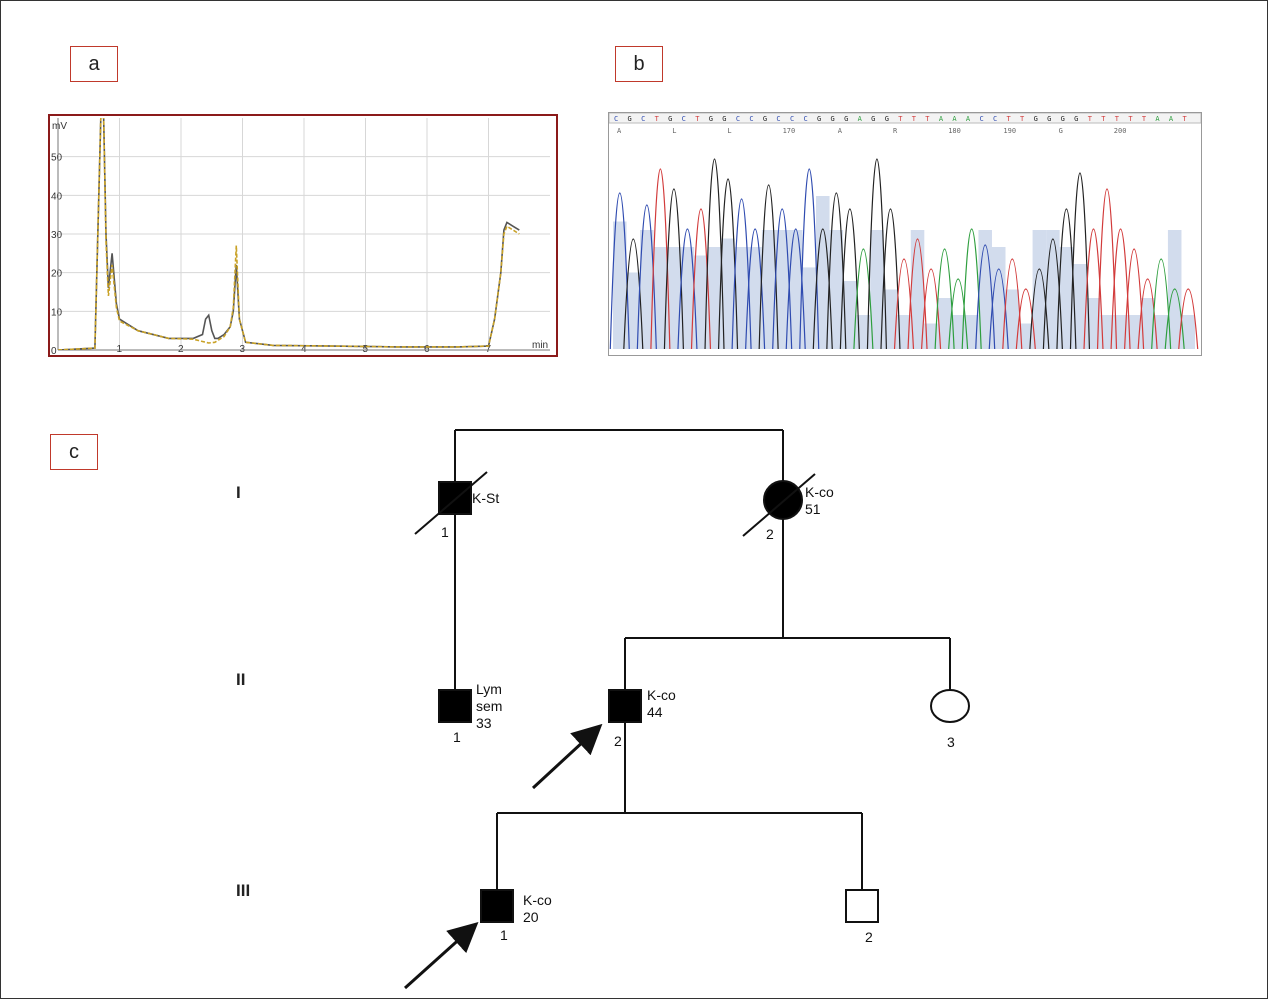 This screenshot has height=999, width=1268. What do you see at coordinates (57, 158) in the screenshot?
I see `y-tick-label: 50` at bounding box center [57, 158].